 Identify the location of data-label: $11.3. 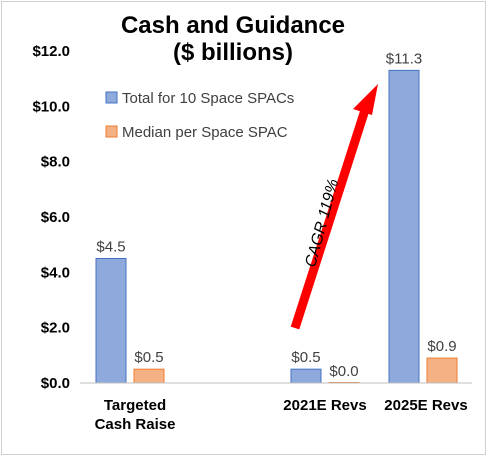
(404, 58).